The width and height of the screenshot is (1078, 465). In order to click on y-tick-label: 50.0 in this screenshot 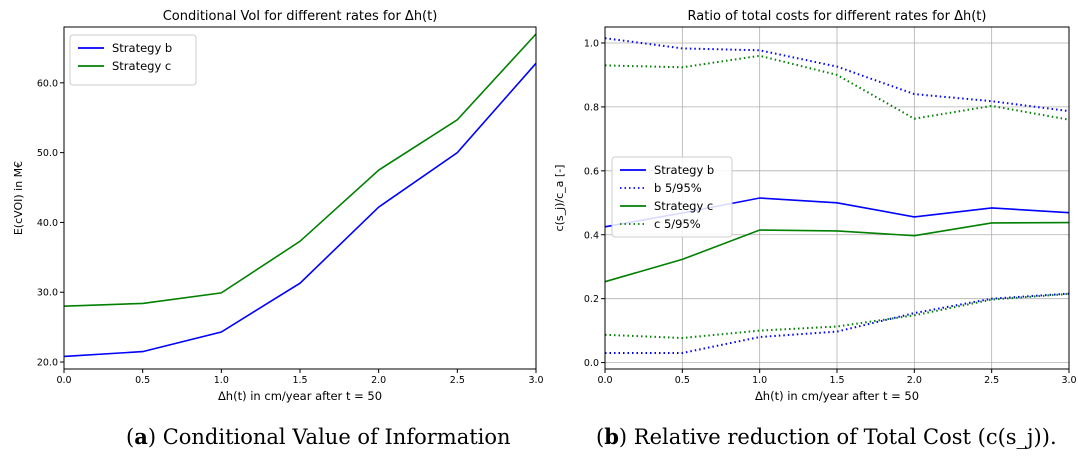, I will do `click(47, 153)`.